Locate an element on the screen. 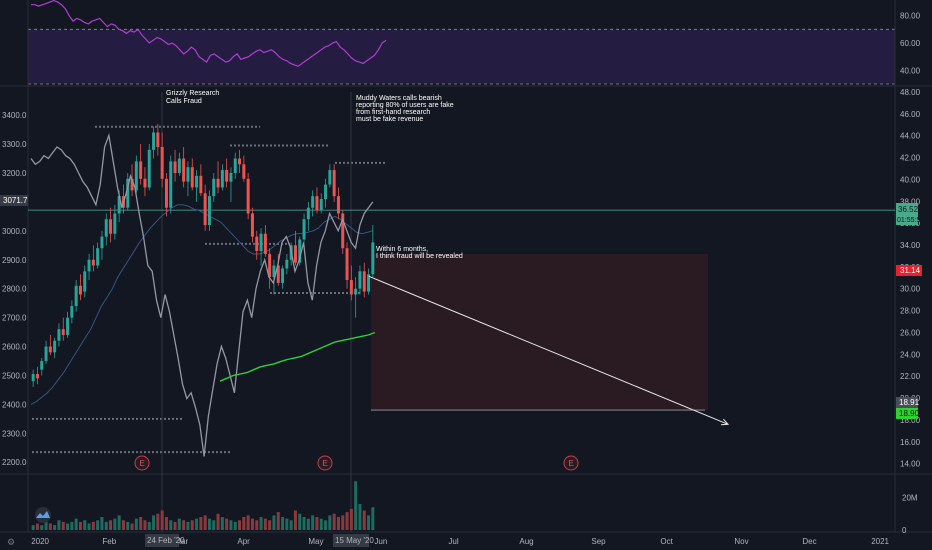 This screenshot has height=550, width=932. earnings-circle is located at coordinates (571, 463).